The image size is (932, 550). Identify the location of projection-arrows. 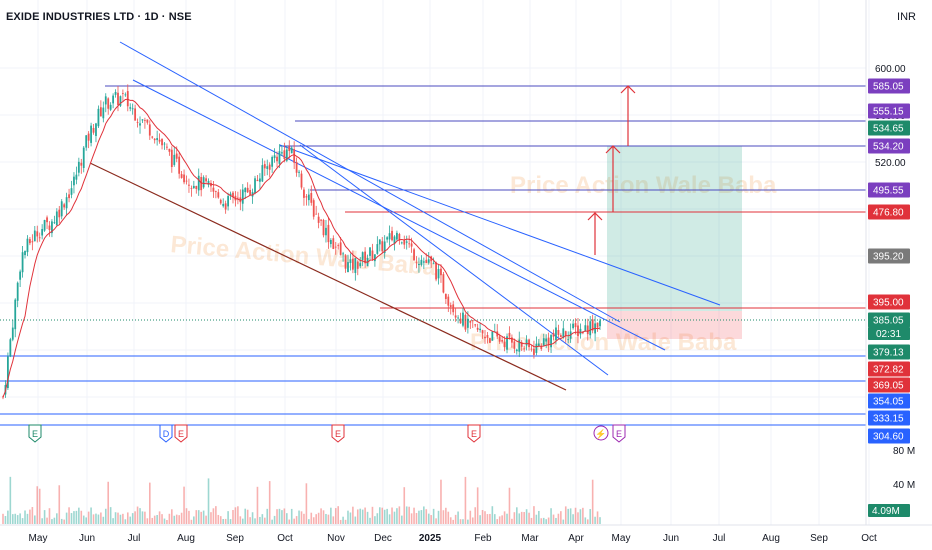
(611, 170).